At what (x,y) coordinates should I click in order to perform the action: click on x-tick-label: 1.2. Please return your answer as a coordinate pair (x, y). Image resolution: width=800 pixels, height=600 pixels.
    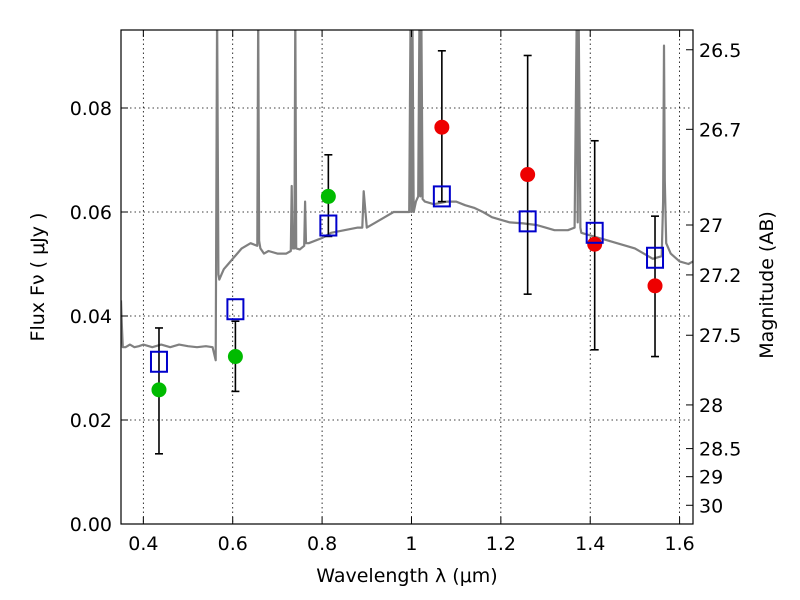
    Looking at the image, I should click on (501, 544).